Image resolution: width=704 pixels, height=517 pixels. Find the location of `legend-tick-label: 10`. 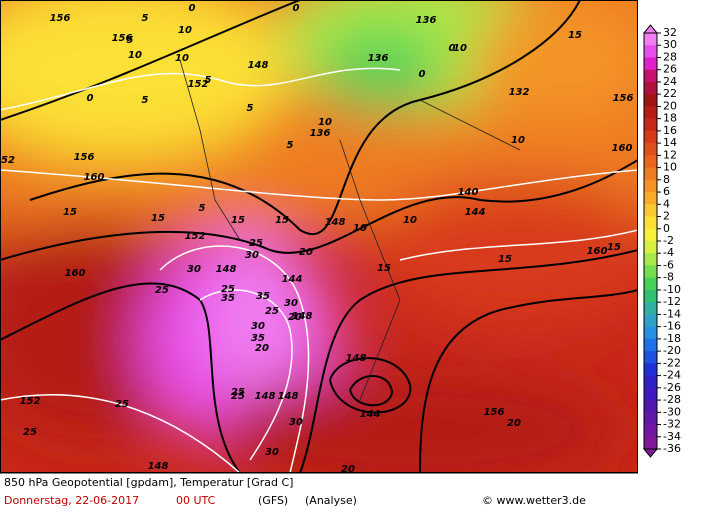

legend-tick-label: 10 is located at coordinates (670, 167).